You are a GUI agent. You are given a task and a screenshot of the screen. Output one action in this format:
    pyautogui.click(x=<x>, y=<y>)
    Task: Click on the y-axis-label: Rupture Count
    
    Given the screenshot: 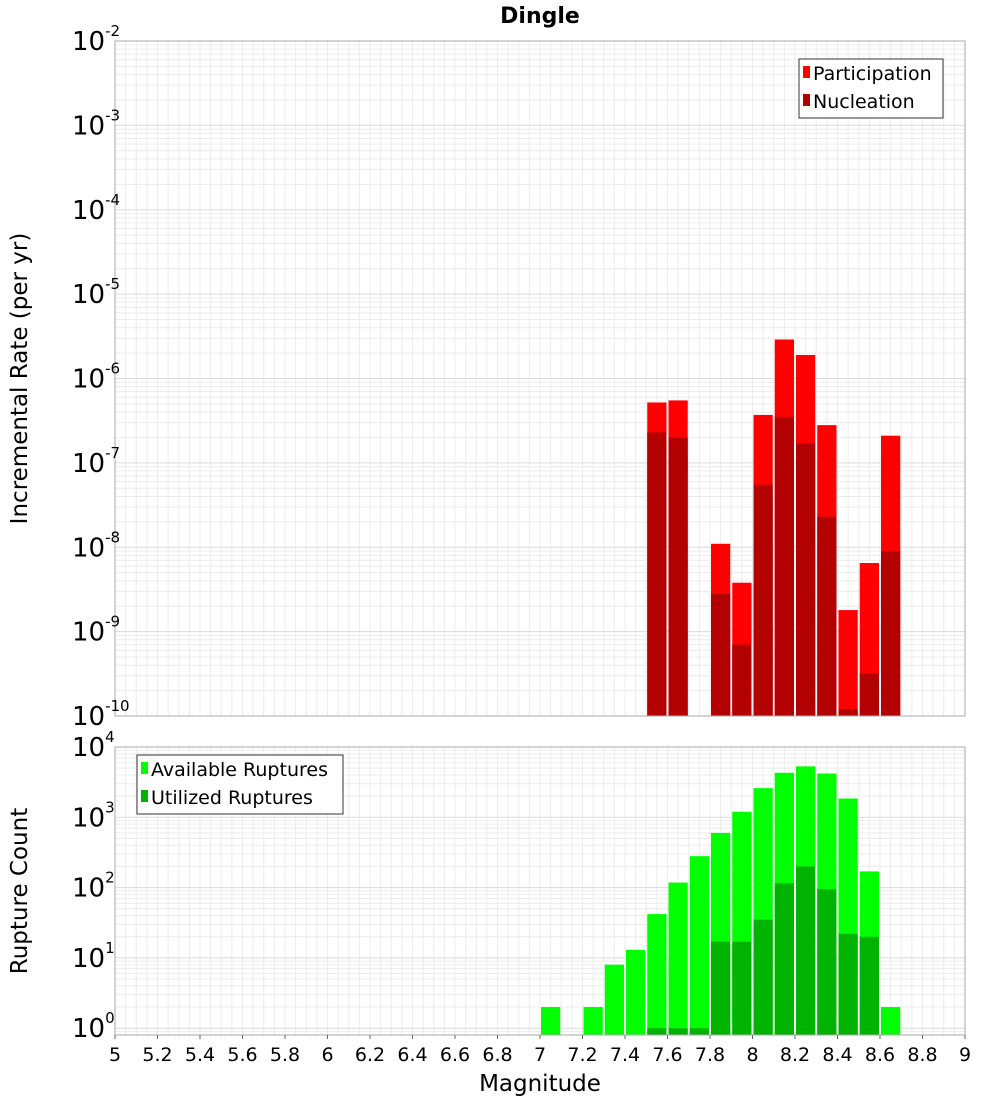 What is the action you would take?
    pyautogui.click(x=20, y=891)
    